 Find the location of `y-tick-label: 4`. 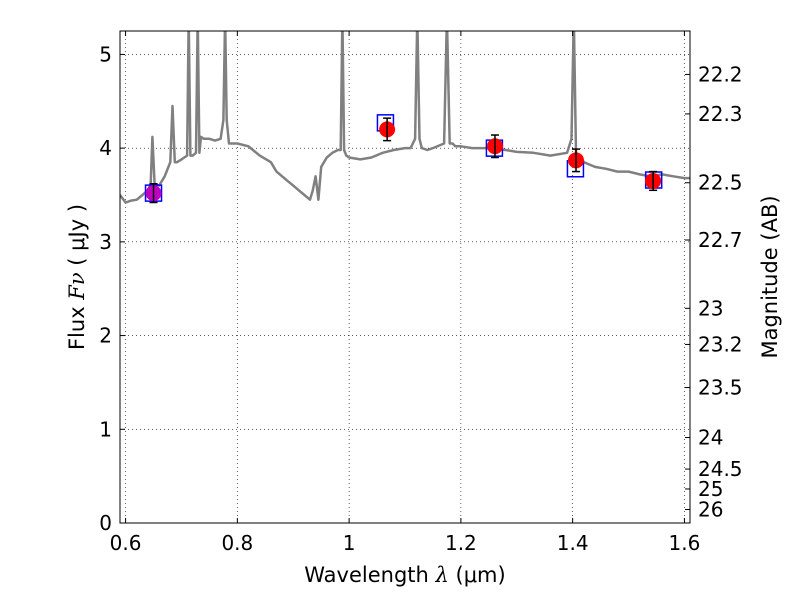

y-tick-label: 4 is located at coordinates (105, 148).